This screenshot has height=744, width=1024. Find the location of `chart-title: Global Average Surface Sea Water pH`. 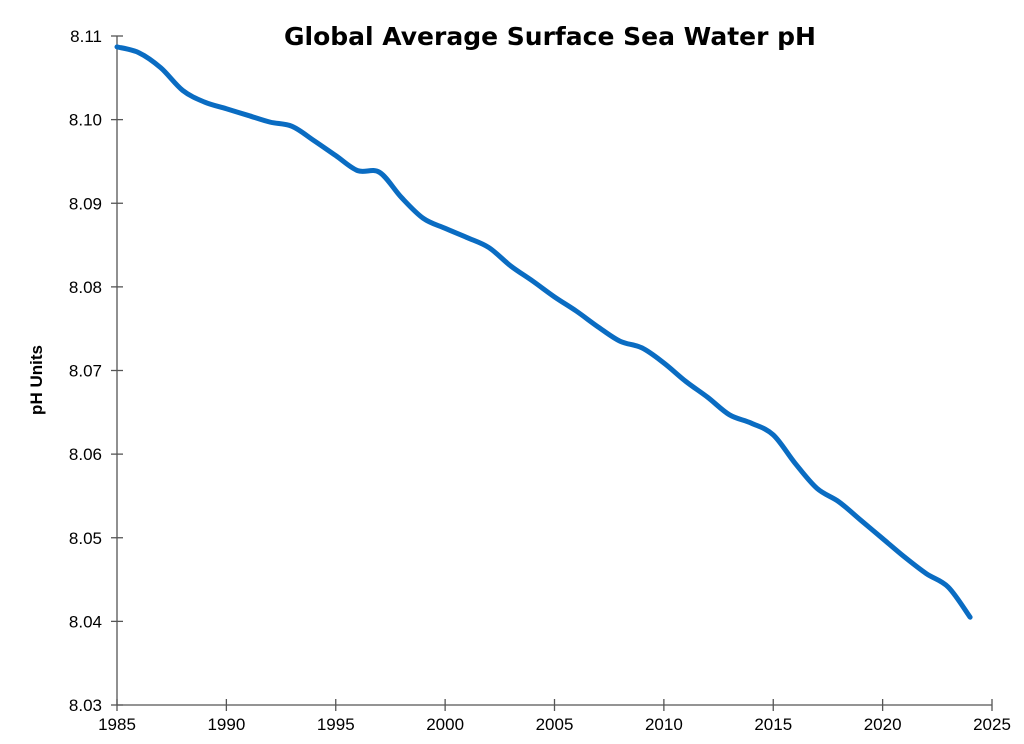

chart-title: Global Average Surface Sea Water pH is located at coordinates (550, 36).